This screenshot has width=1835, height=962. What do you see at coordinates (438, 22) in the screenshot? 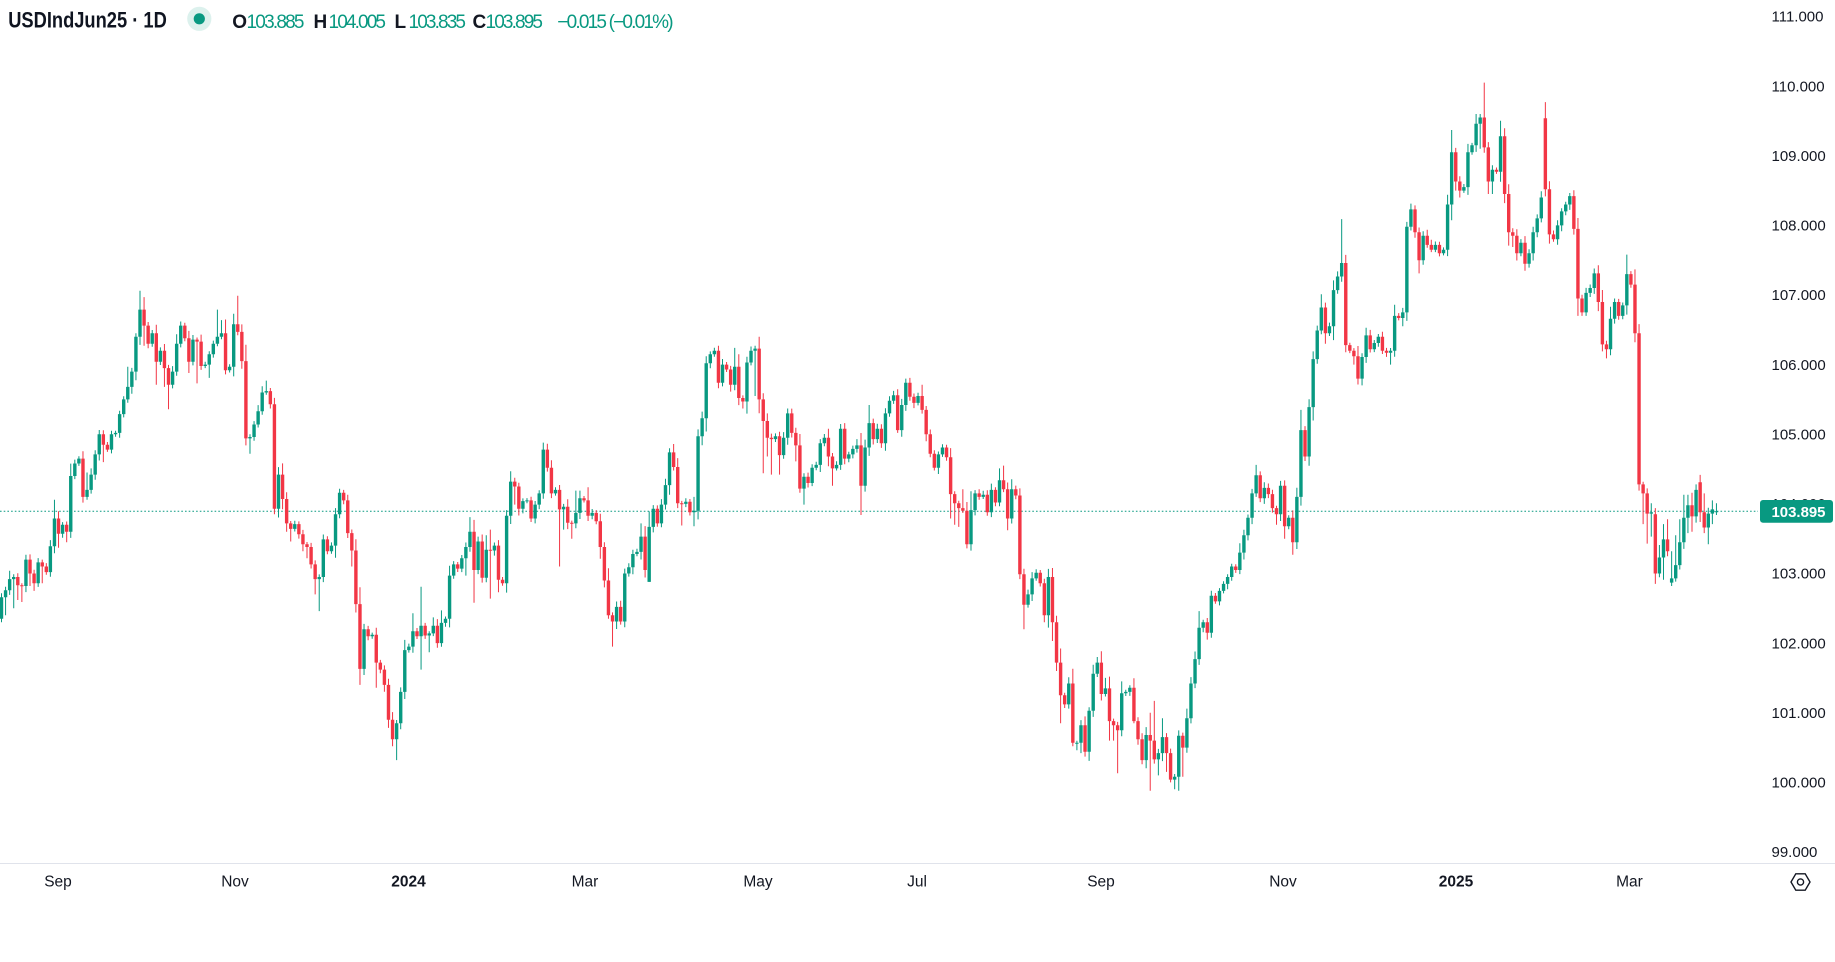
I see `svg-text: 103.835` at bounding box center [438, 22].